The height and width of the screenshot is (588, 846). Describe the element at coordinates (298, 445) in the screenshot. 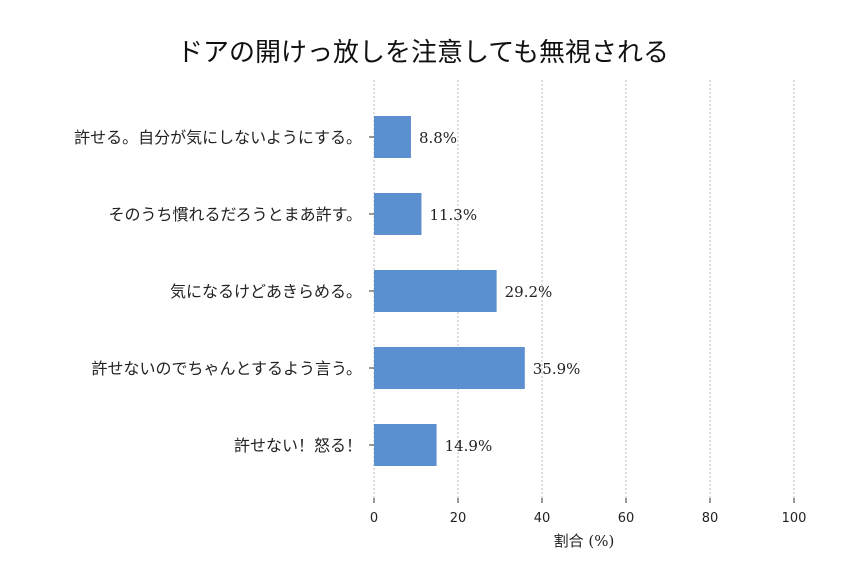

I see `category-label: 許せない！怒る！` at that location.